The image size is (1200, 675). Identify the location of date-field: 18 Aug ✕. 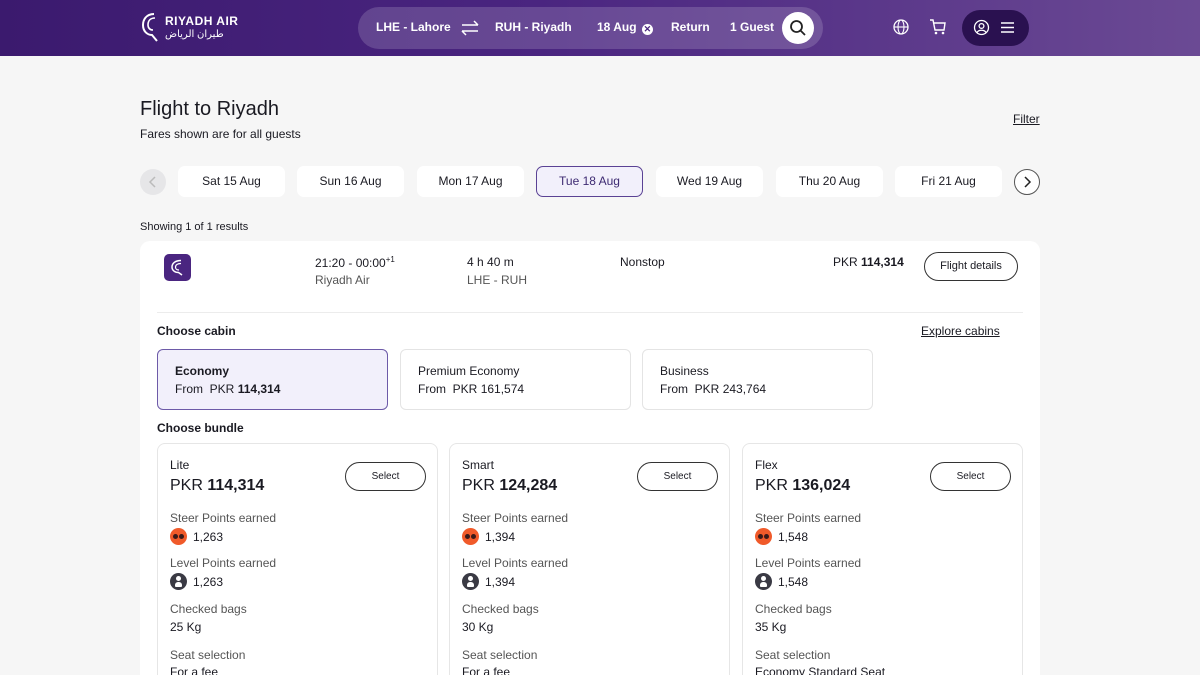
(625, 27).